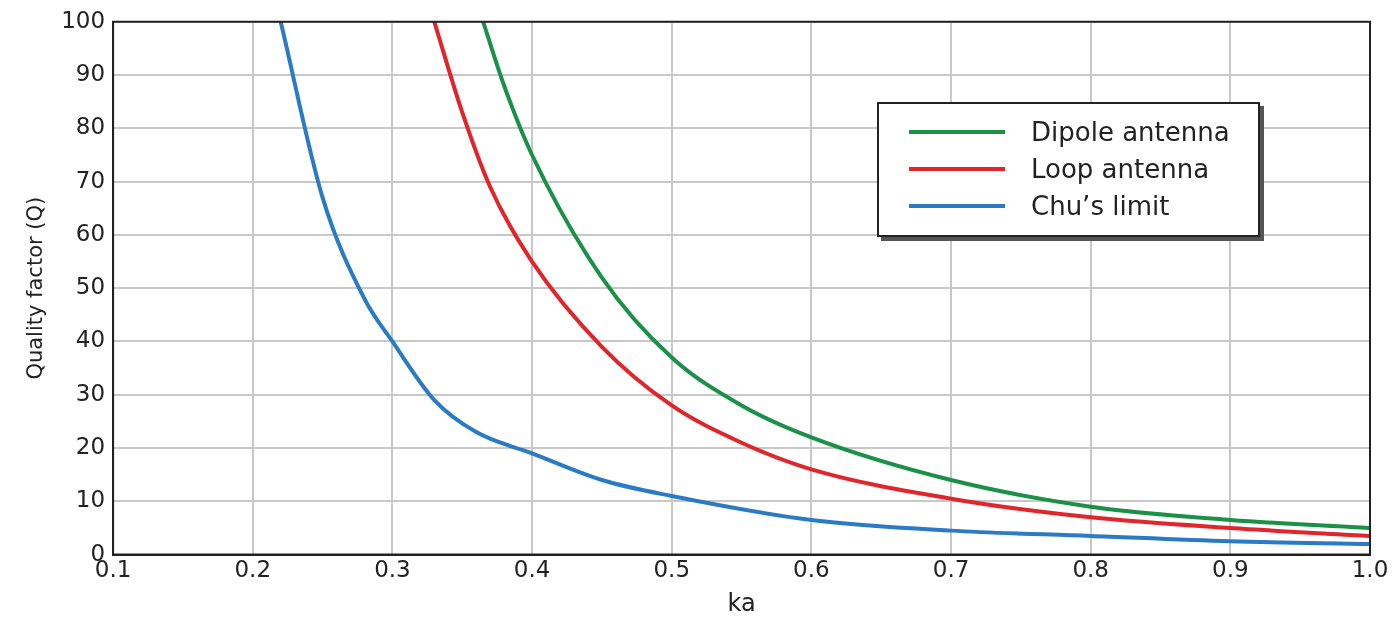  Describe the element at coordinates (90, 392) in the screenshot. I see `y-tick-label: 30` at that location.